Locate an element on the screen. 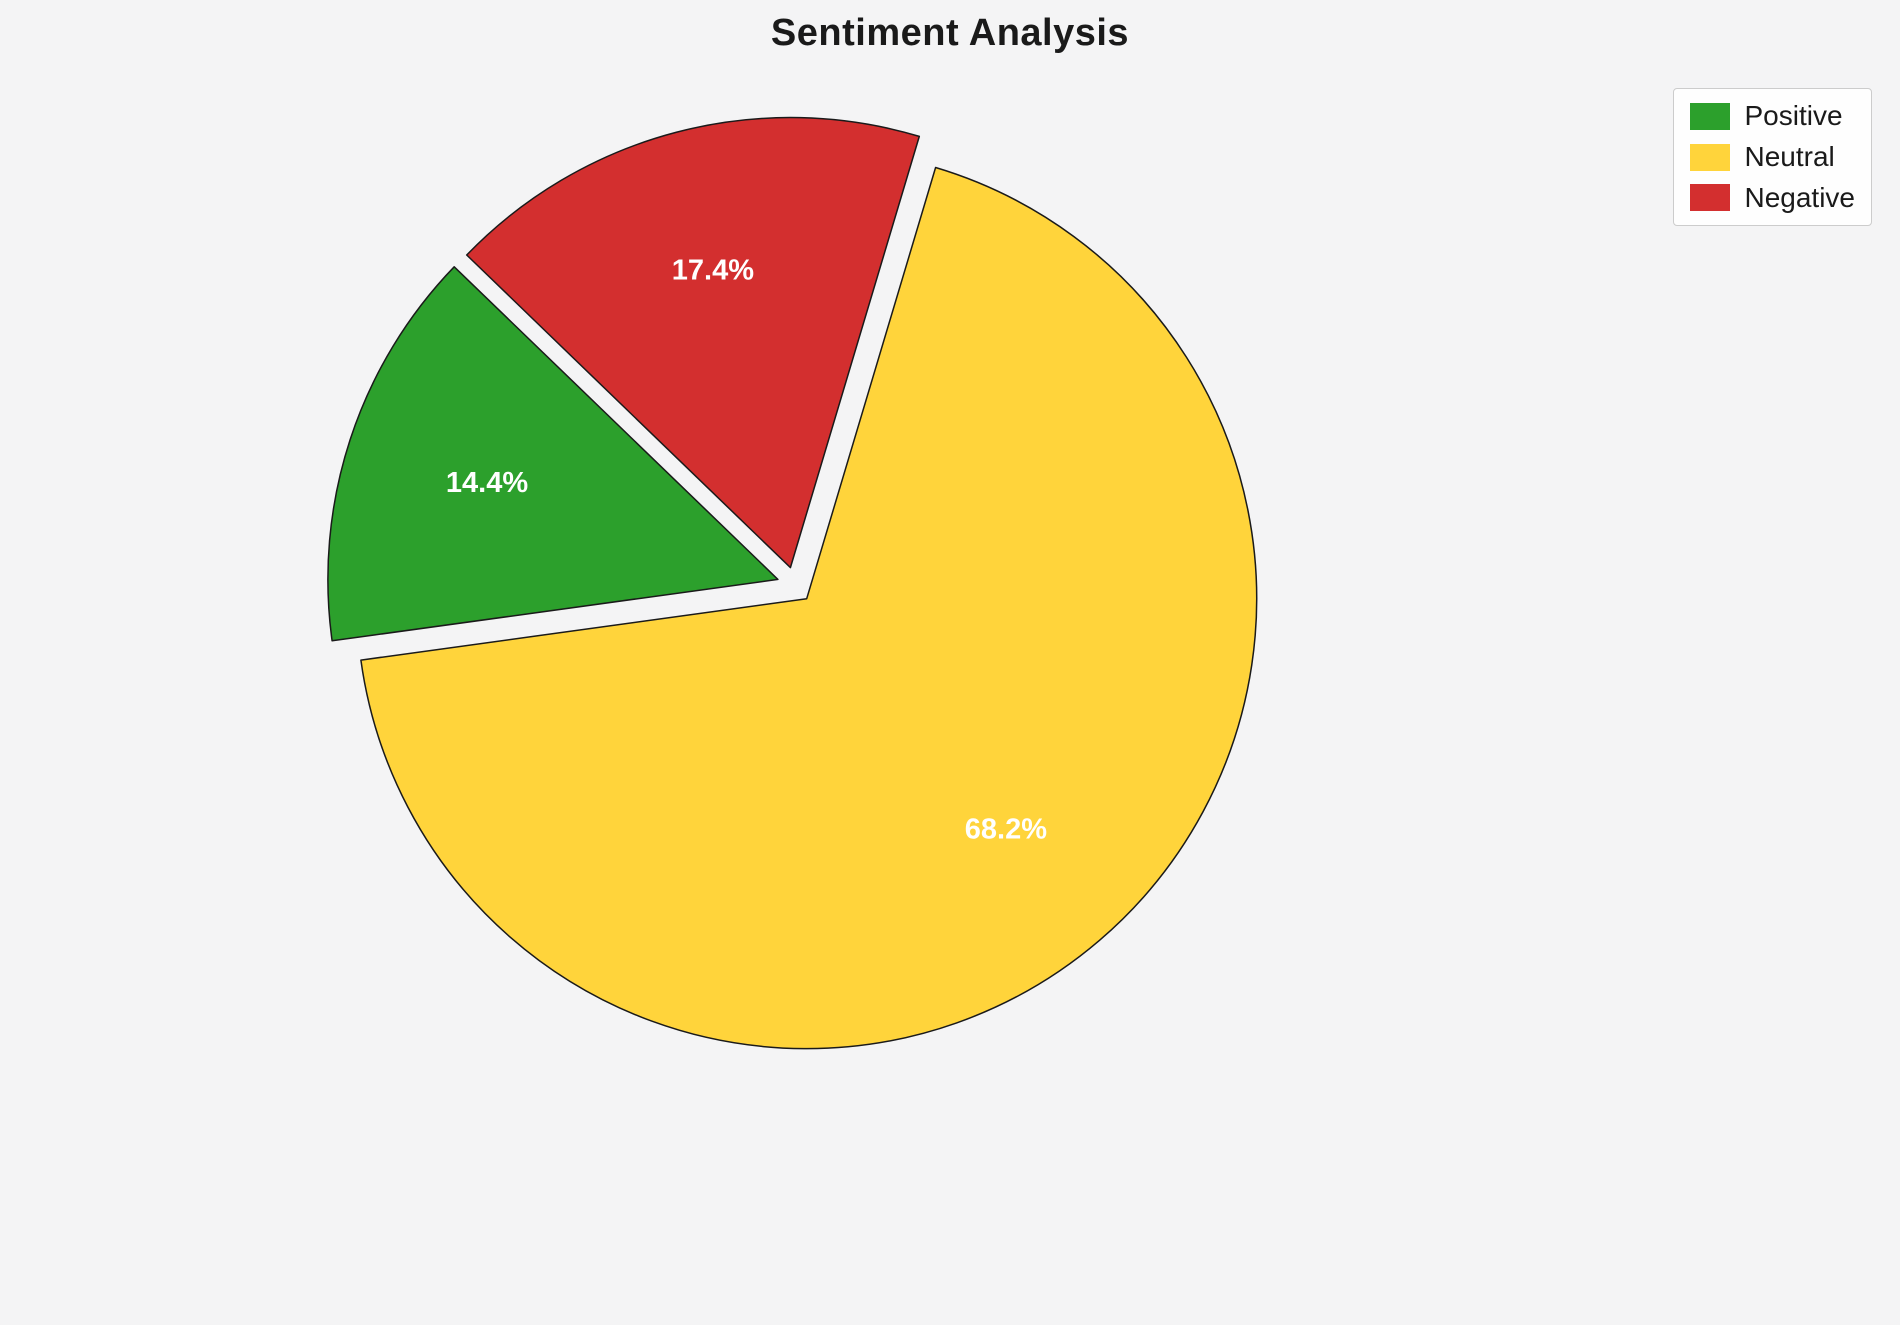 Image resolution: width=1900 pixels, height=1325 pixels. legend-item-negative: Negative is located at coordinates (1772, 197).